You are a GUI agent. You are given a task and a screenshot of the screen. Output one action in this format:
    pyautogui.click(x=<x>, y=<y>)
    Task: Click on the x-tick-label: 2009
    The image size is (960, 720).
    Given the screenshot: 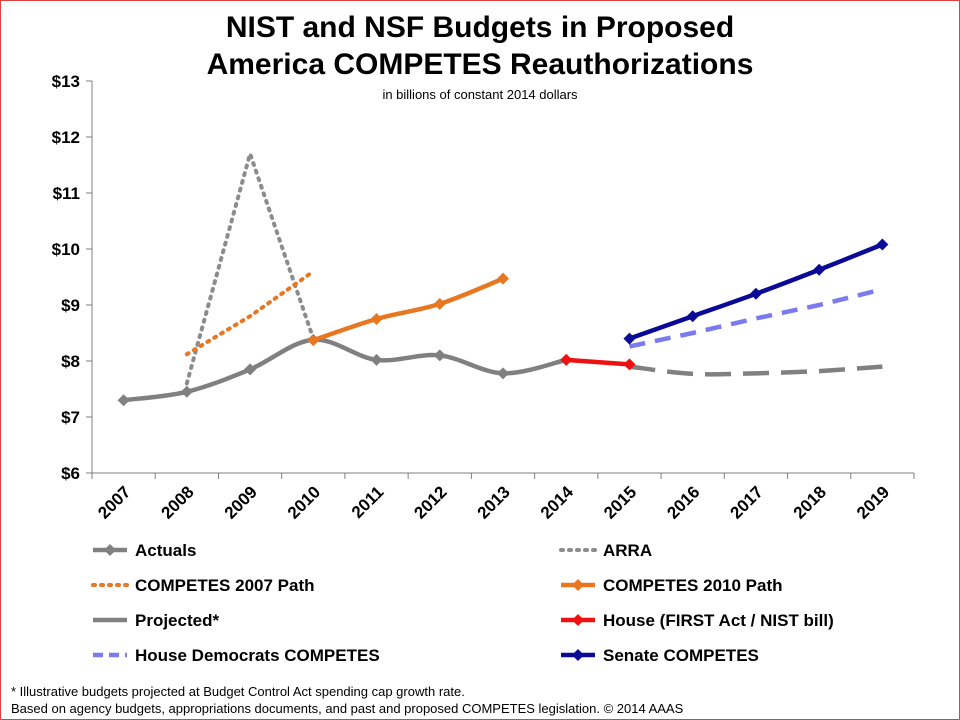 What is the action you would take?
    pyautogui.click(x=241, y=502)
    